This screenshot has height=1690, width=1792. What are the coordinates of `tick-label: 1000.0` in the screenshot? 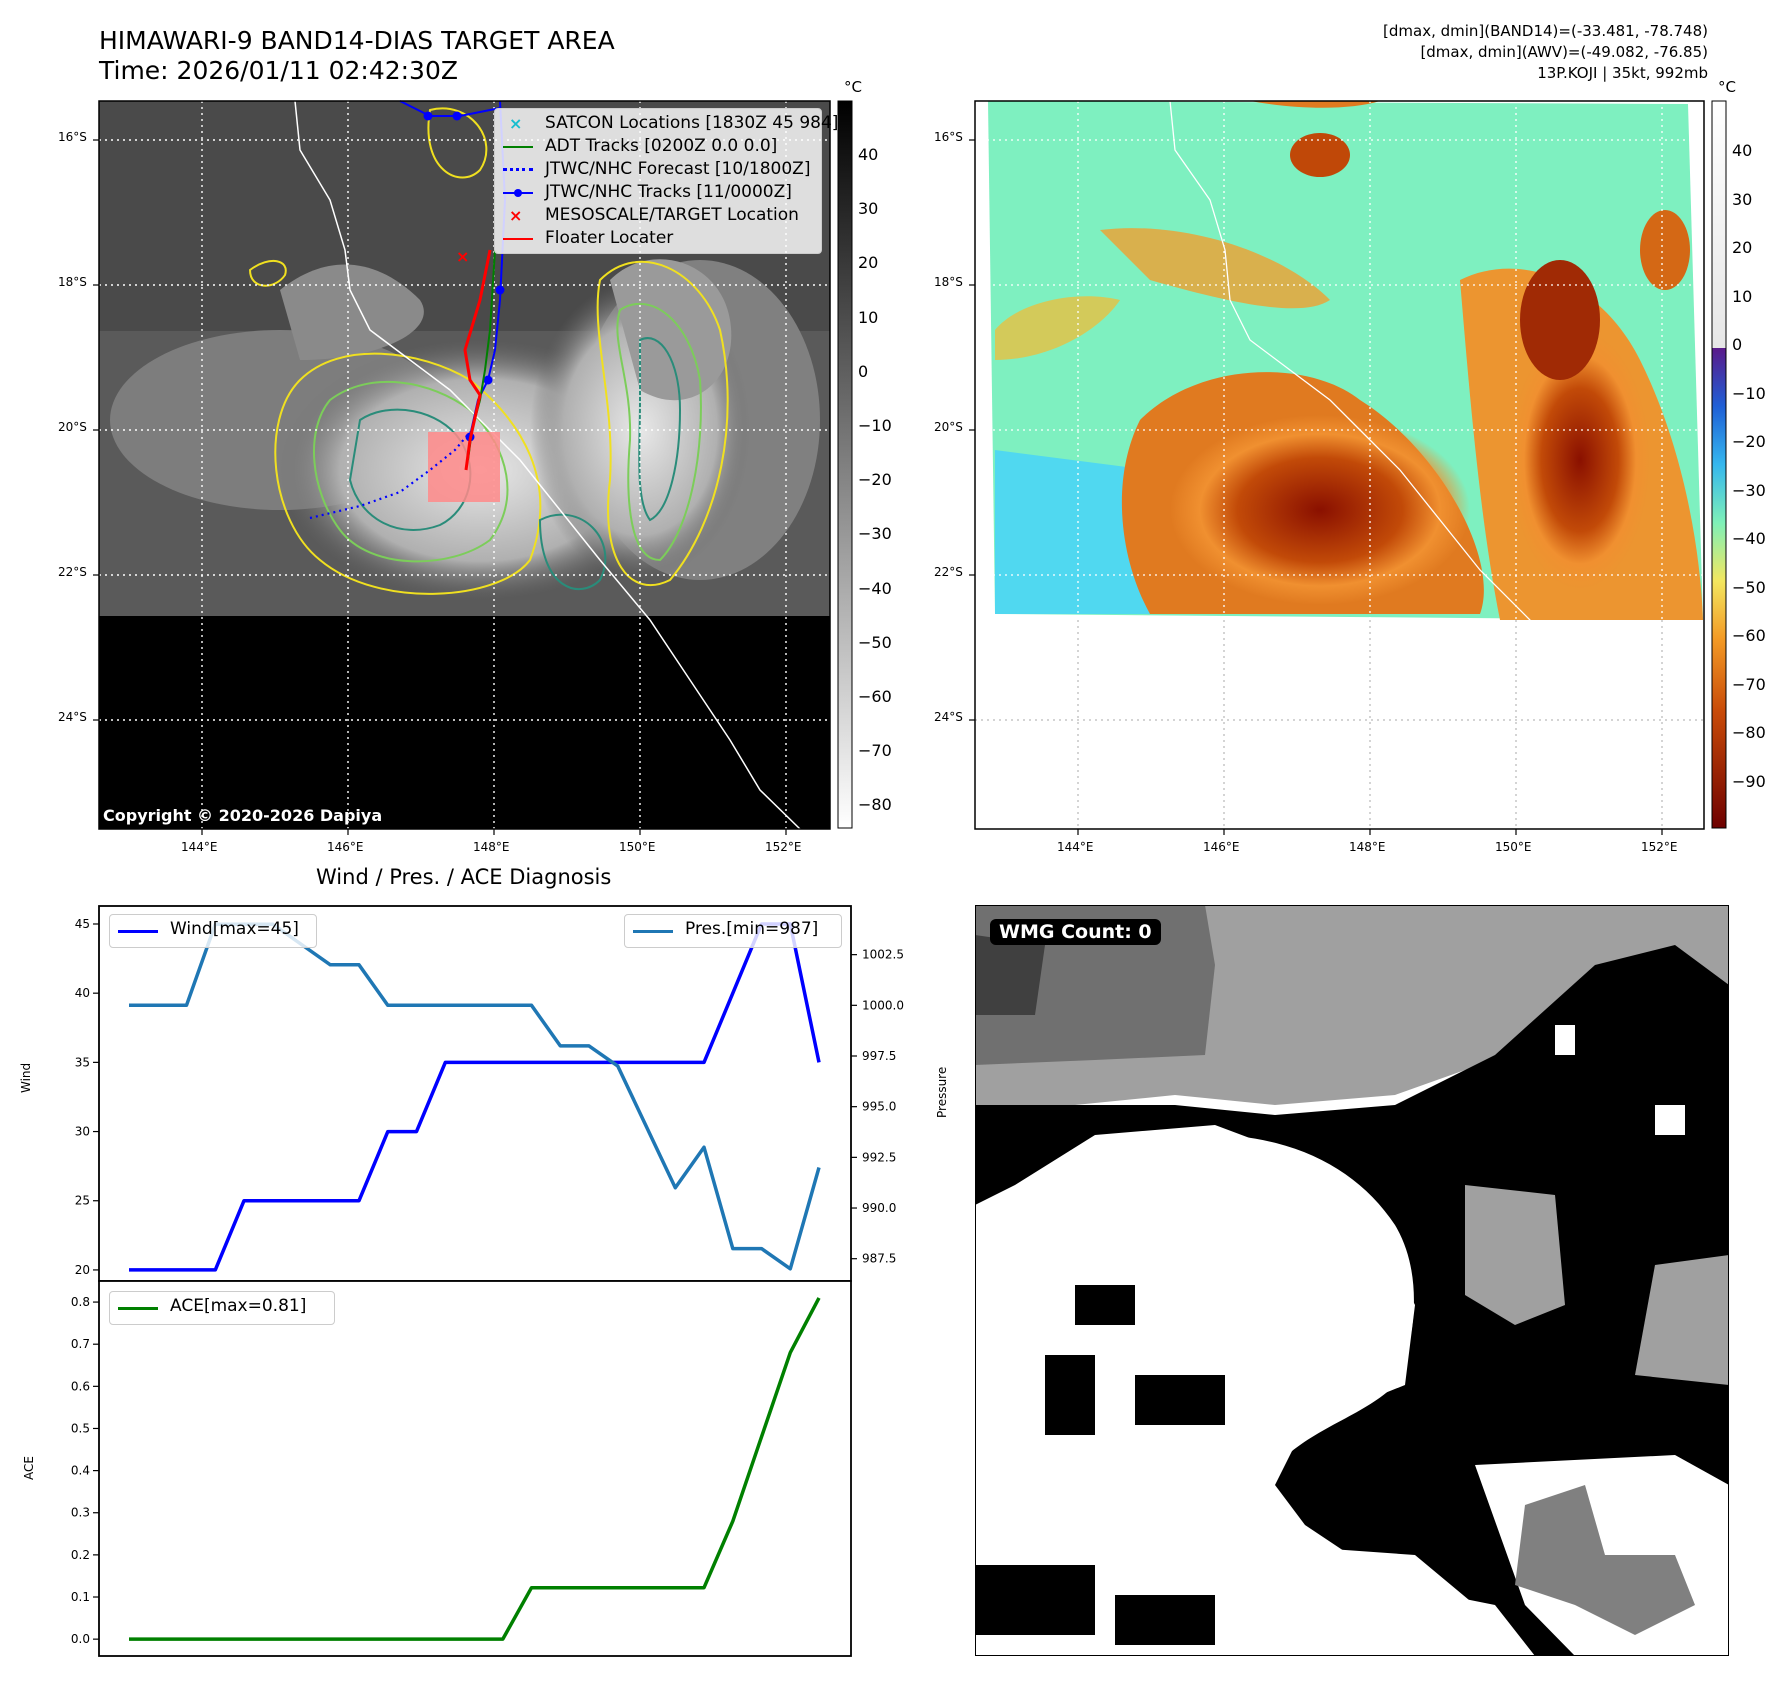 It's located at (883, 1005).